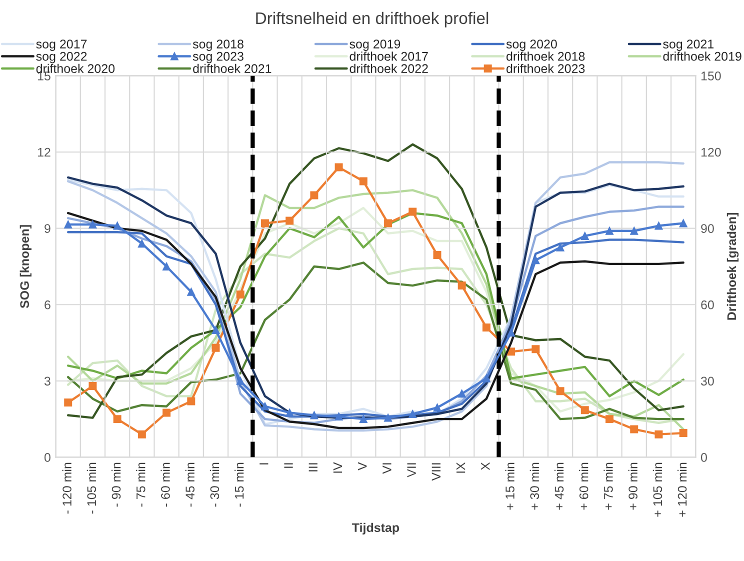 This screenshot has width=744, height=561. I want to click on x-tick-label: - 120 min, so click(67, 488).